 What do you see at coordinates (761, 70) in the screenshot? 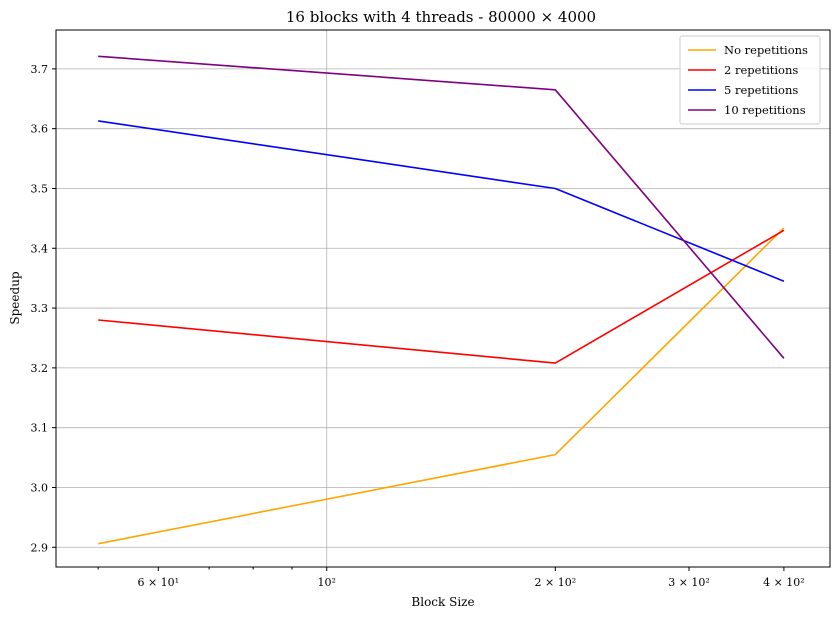
I see `legend-label-2-repetitions: 2 repetitions` at bounding box center [761, 70].